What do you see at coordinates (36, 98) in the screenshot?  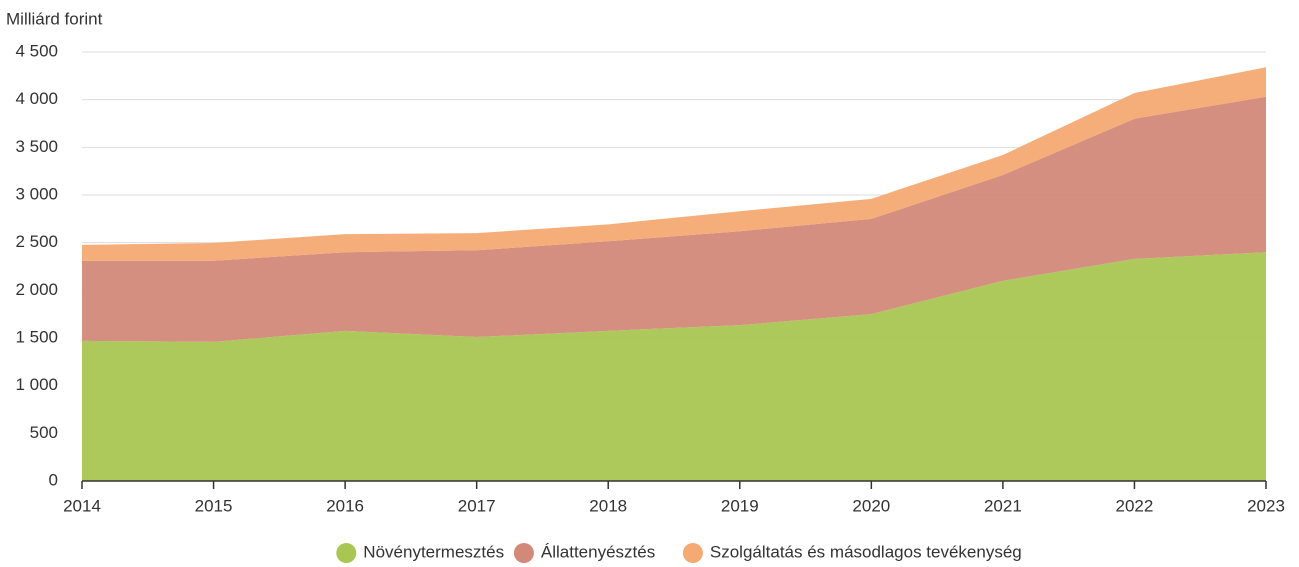 I see `y-tick-label: 4 000` at bounding box center [36, 98].